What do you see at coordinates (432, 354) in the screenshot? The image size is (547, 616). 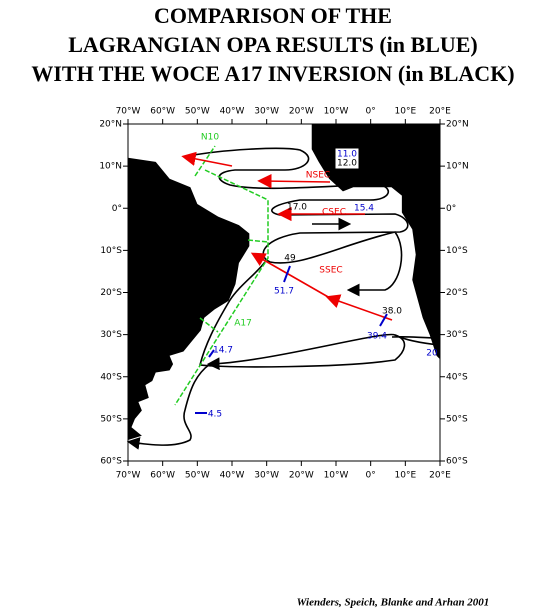 I see `map-label: 20` at bounding box center [432, 354].